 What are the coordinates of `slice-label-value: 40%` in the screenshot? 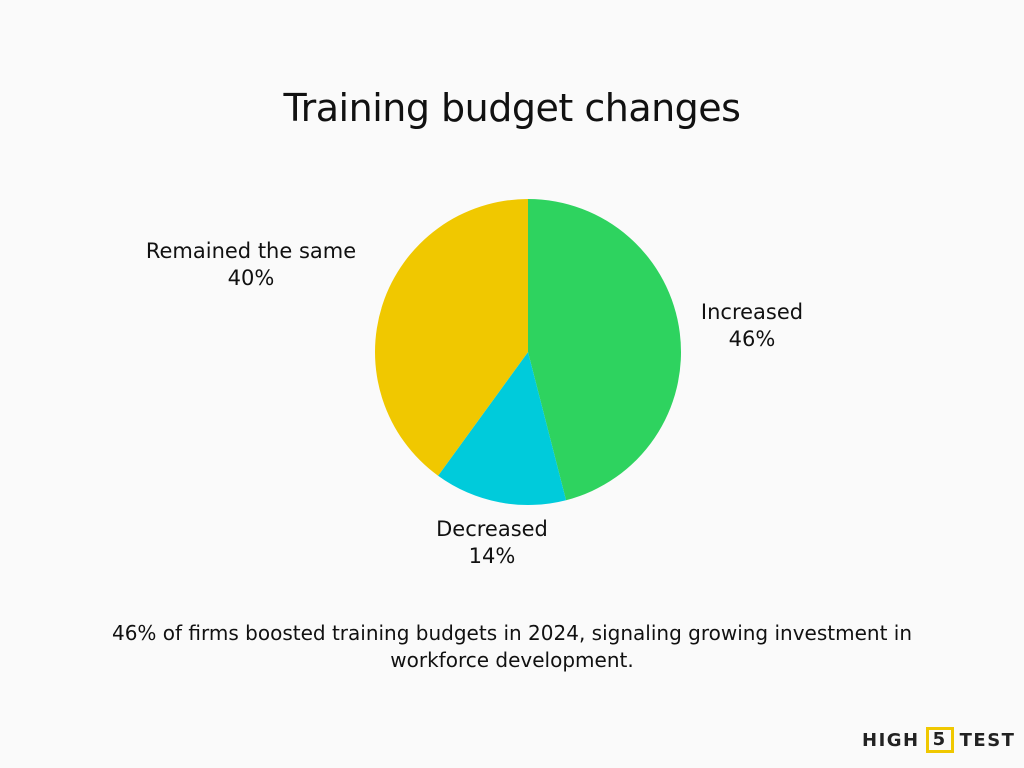 It's located at (251, 278).